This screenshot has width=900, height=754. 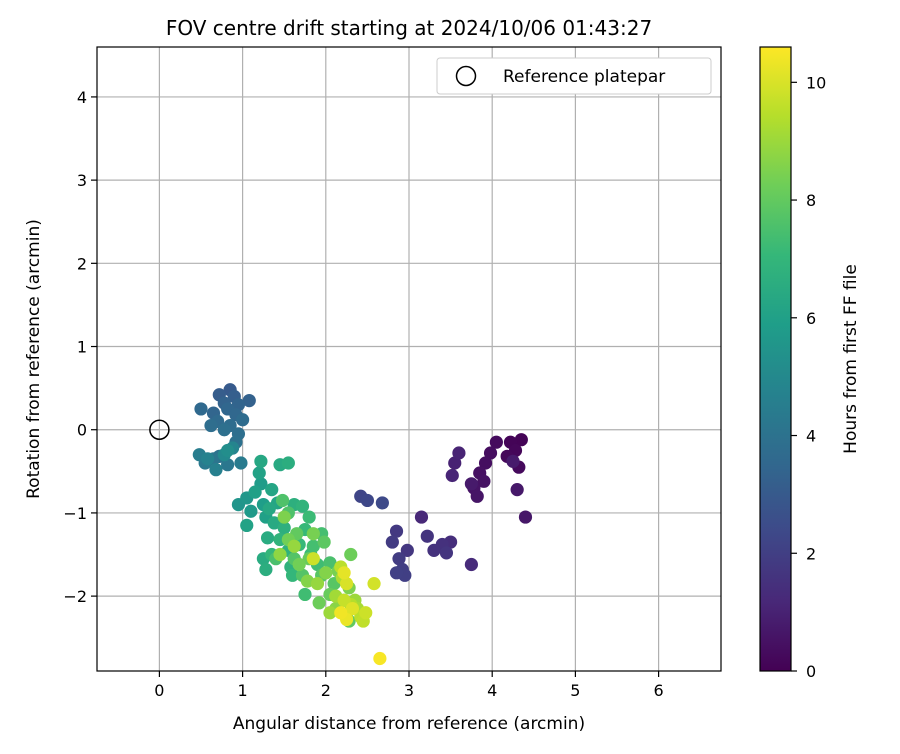 What do you see at coordinates (659, 690) in the screenshot?
I see `x-tick-label-6: 6` at bounding box center [659, 690].